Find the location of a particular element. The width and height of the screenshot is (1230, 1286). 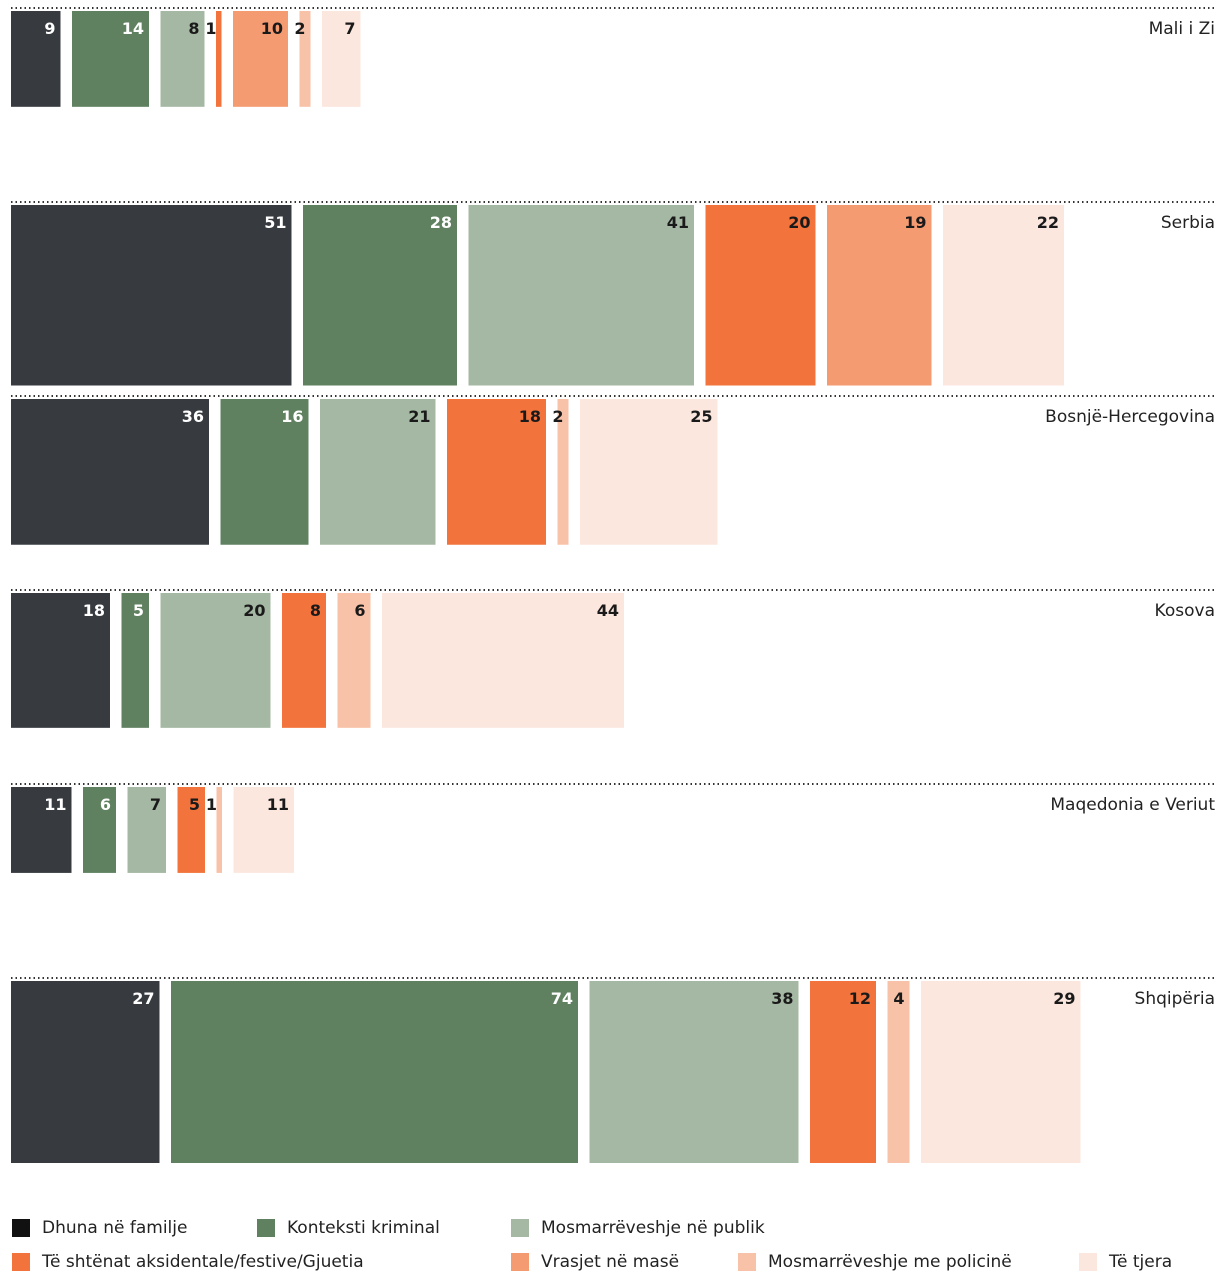

legend-label: Konteksti kriminal is located at coordinates (363, 1228).